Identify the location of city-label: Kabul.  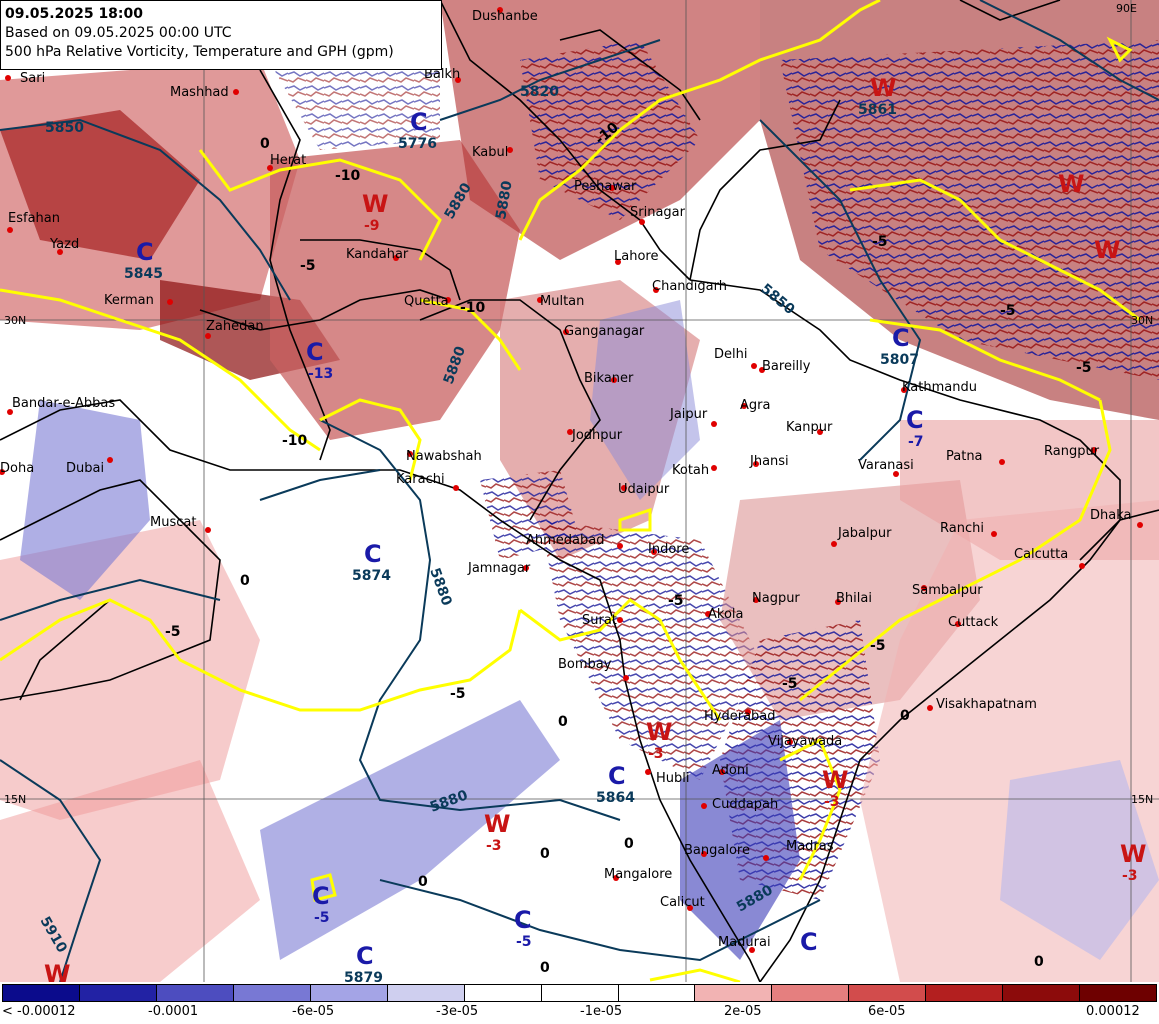
(490, 152).